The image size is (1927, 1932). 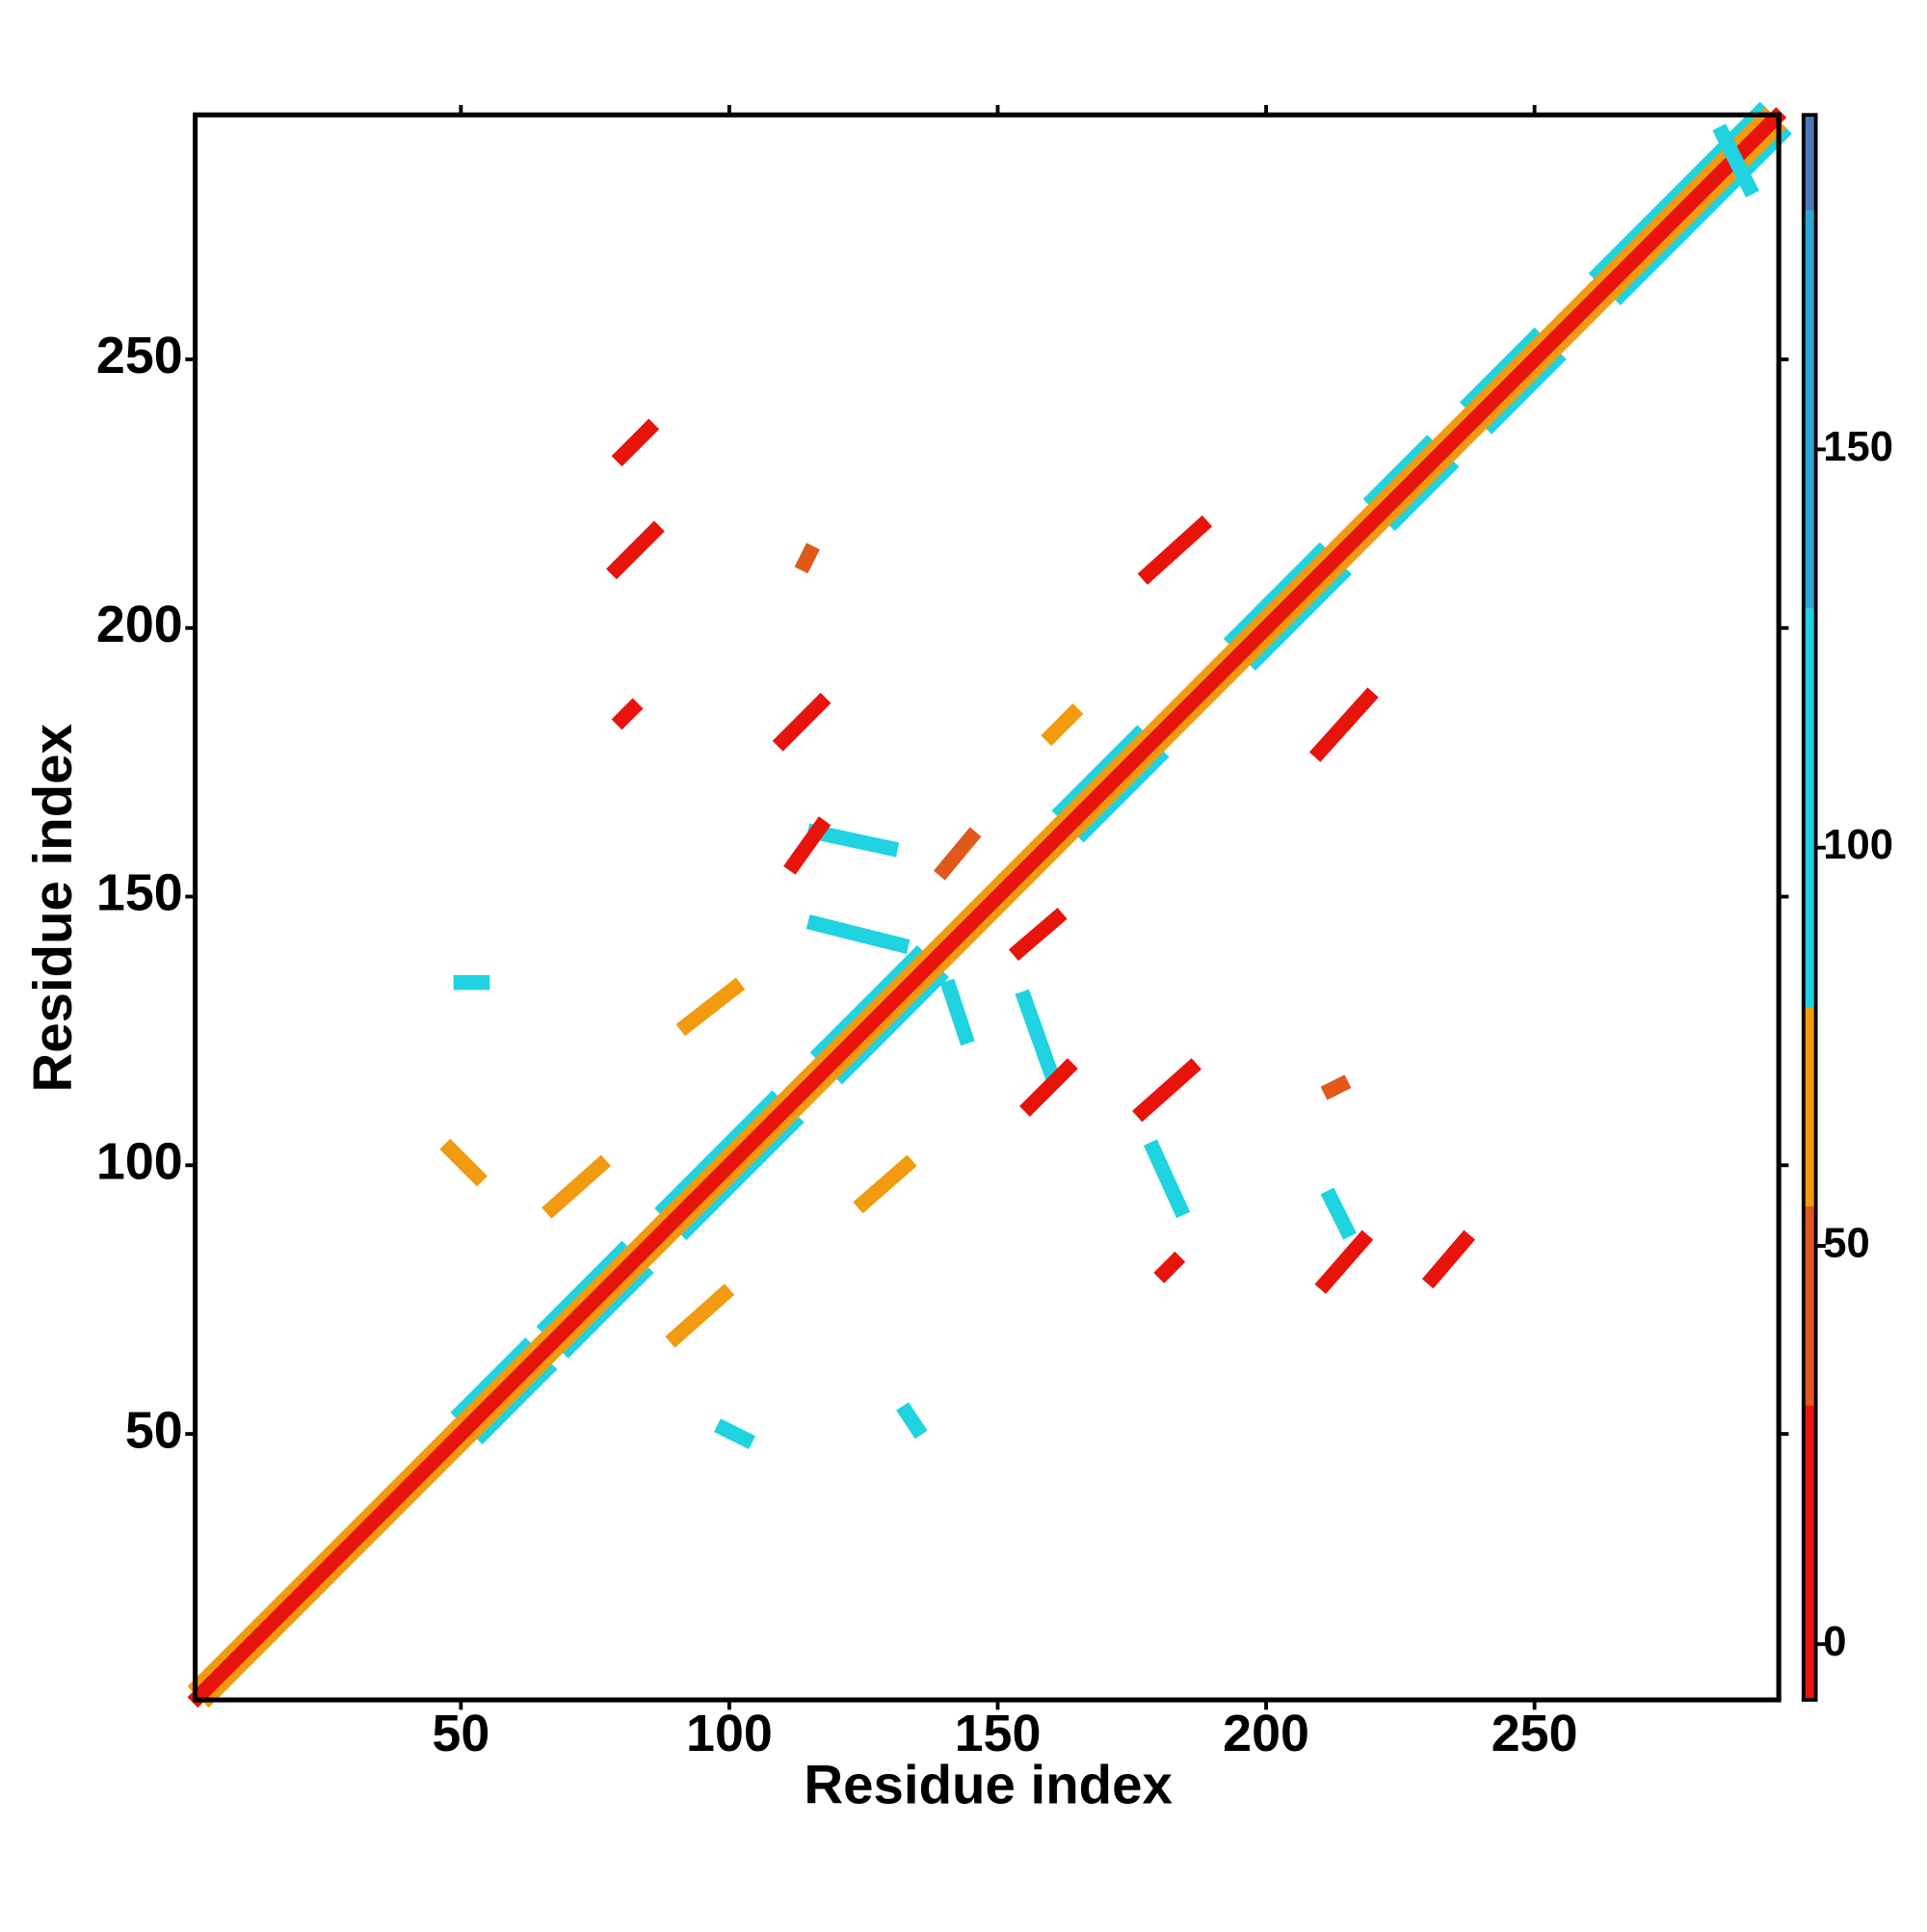 I want to click on x-axis-label: Residue index, so click(x=988, y=1784).